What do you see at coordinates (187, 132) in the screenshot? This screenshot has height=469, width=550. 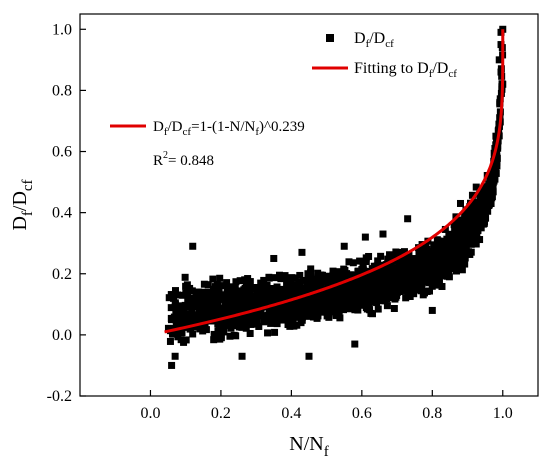 I see `eq-b-sub: cf` at bounding box center [187, 132].